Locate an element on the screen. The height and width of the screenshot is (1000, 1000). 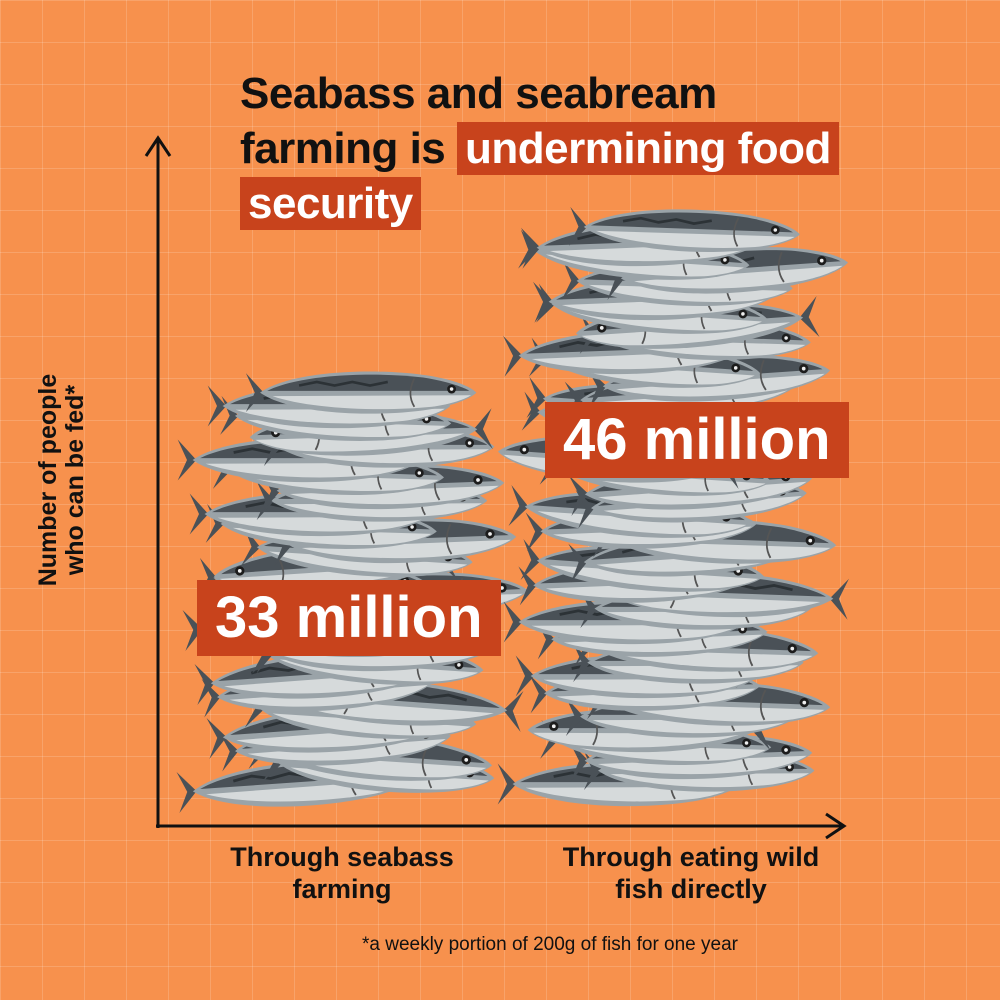
y-axis is located at coordinates (158, 481).